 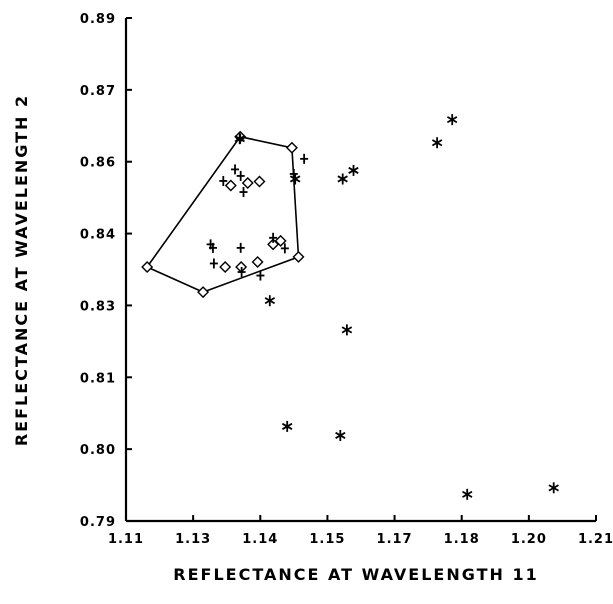 What do you see at coordinates (98, 19) in the screenshot?
I see `y-tick-label: 0.89` at bounding box center [98, 19].